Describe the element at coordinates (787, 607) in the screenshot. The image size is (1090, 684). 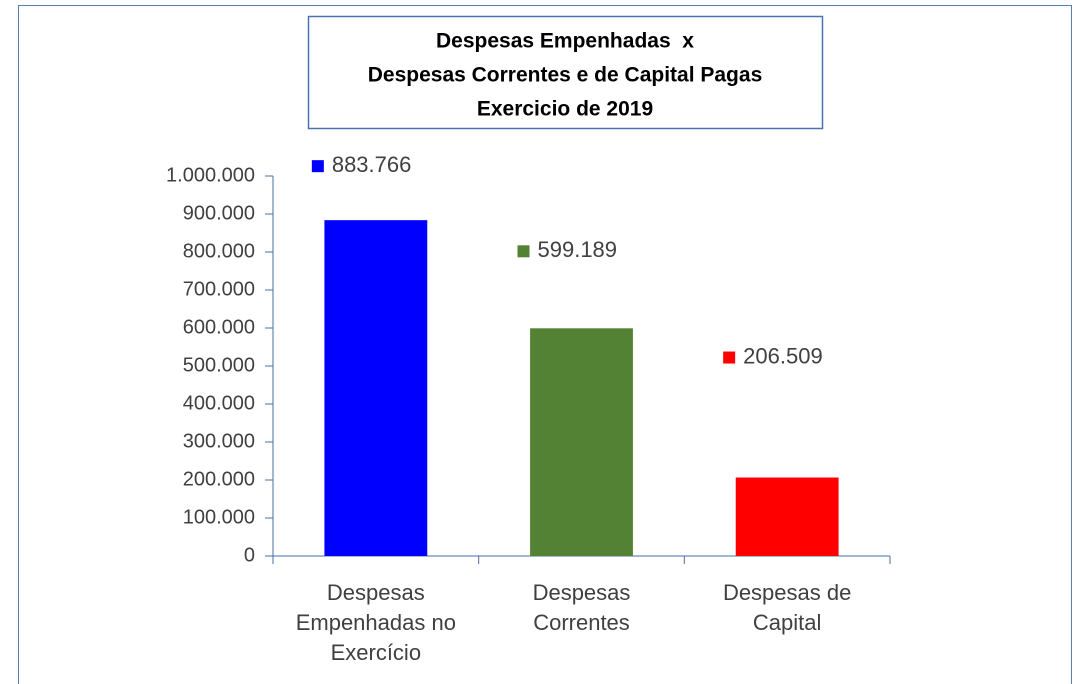
I see `x-tick-label: Despesas de Capital` at that location.